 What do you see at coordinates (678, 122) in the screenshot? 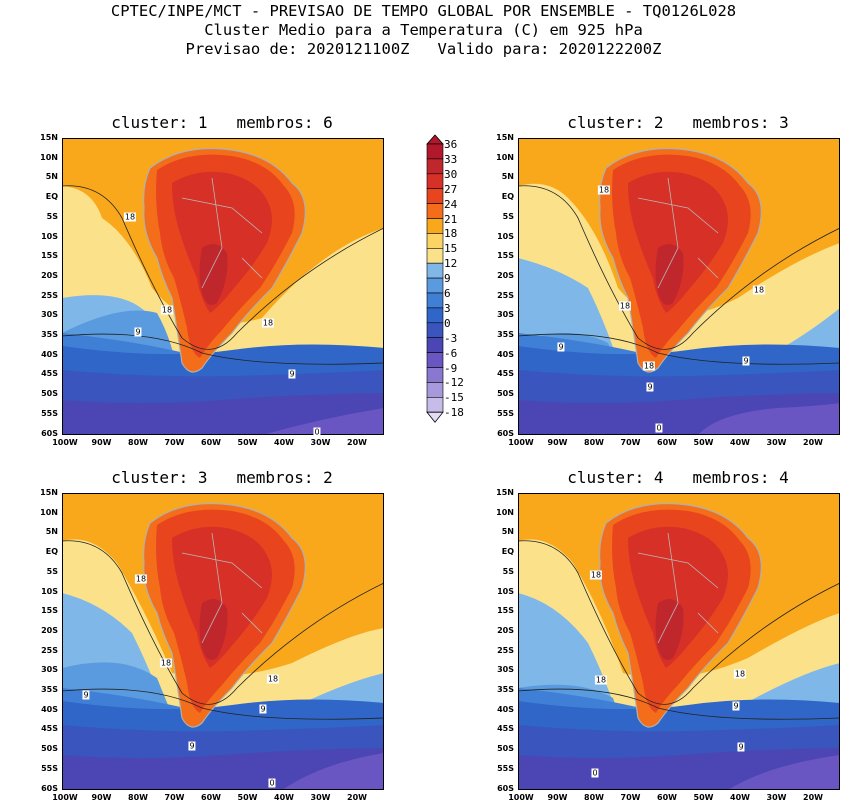
I see `panel-2-title: cluster: 2 membros: 3` at bounding box center [678, 122].